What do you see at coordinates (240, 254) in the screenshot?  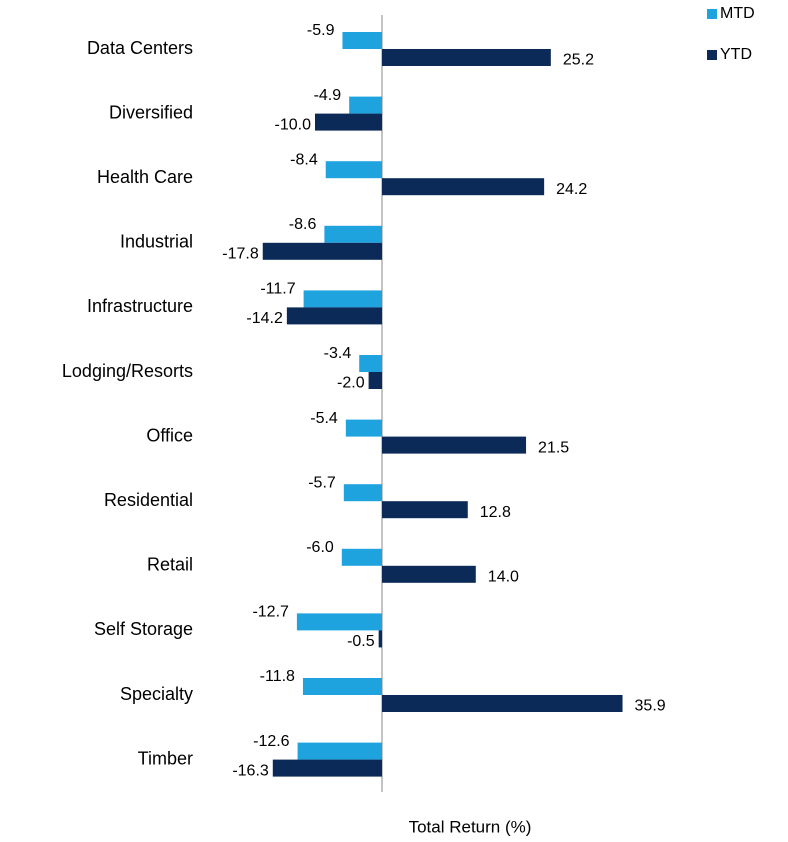 I see `value-label: -17.8` at bounding box center [240, 254].